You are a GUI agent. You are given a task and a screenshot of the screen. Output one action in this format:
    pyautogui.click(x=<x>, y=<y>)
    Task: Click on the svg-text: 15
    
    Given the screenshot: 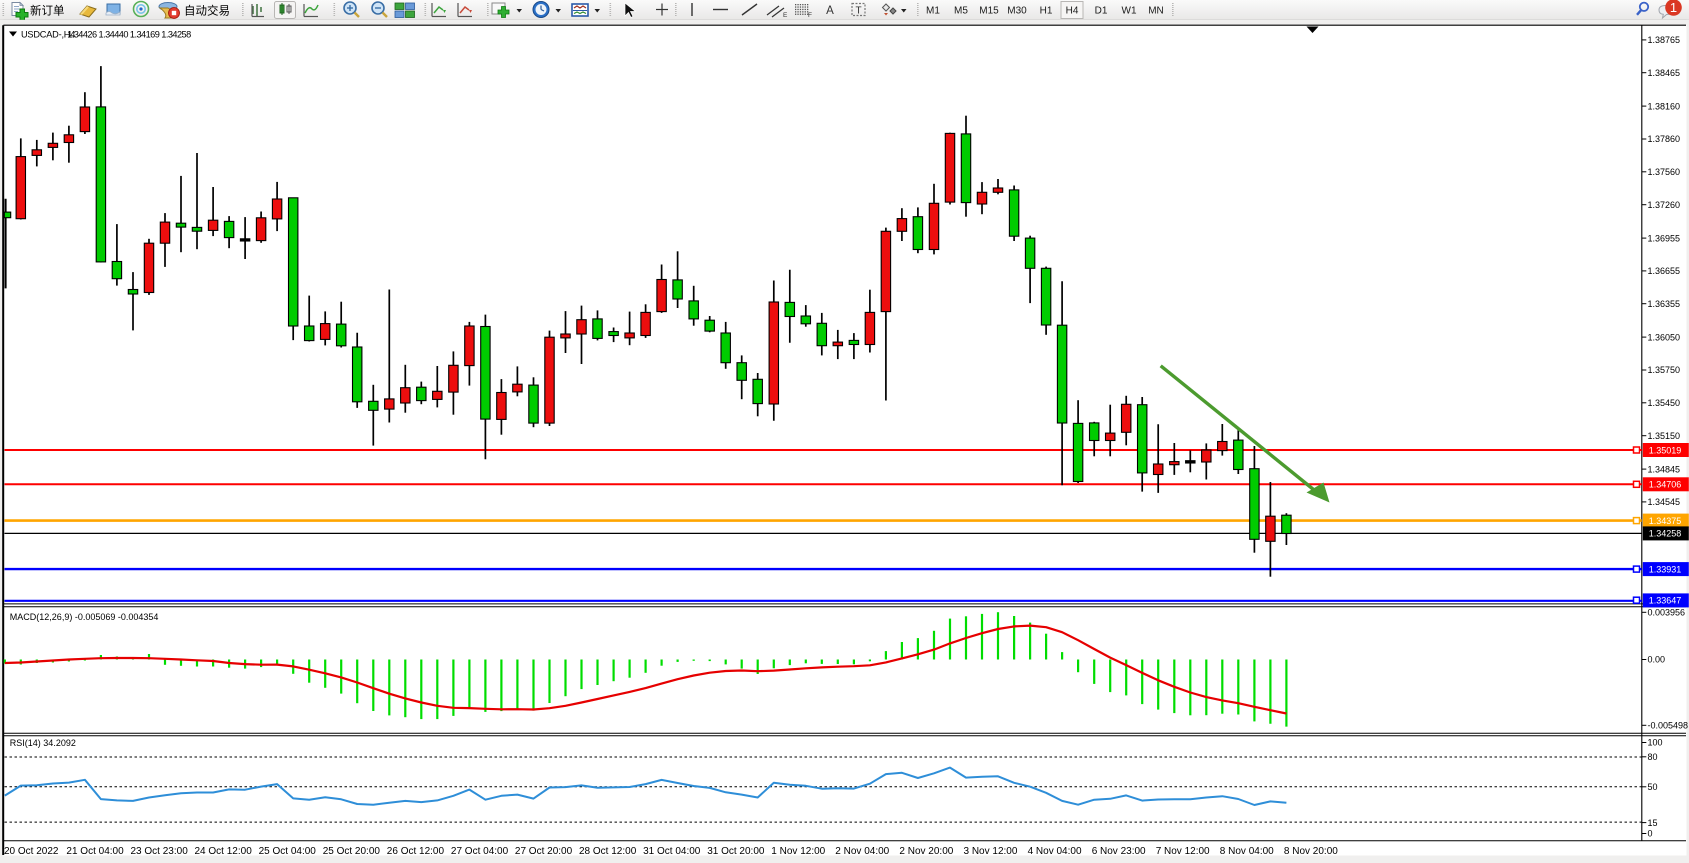 What is the action you would take?
    pyautogui.click(x=1653, y=823)
    